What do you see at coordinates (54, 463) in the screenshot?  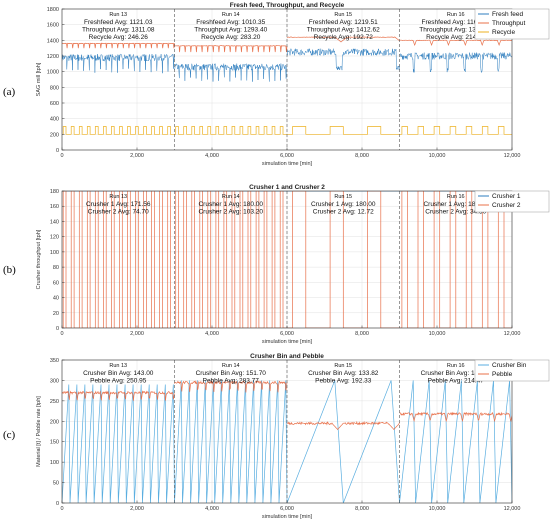 I see `y-tick-label: 100` at bounding box center [54, 463].